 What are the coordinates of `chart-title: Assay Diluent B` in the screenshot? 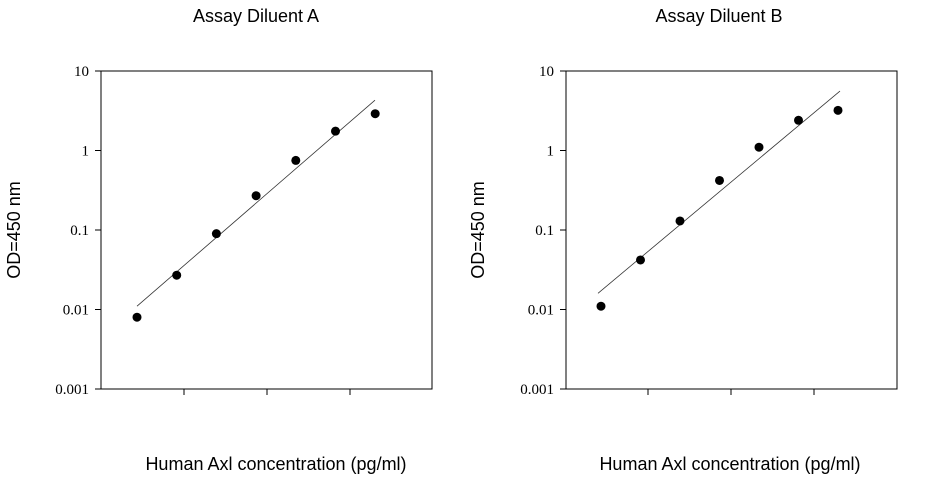 It's located at (718, 16).